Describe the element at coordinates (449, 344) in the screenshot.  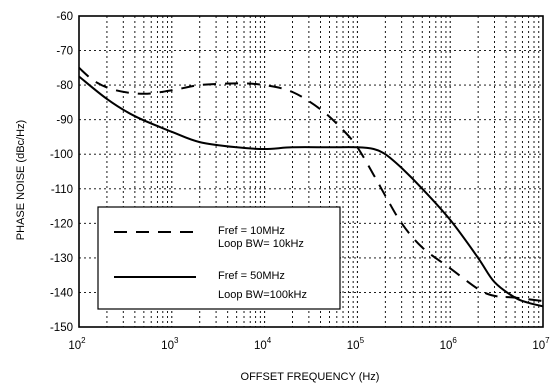
I see `x-tick-label: 10⁶` at that location.